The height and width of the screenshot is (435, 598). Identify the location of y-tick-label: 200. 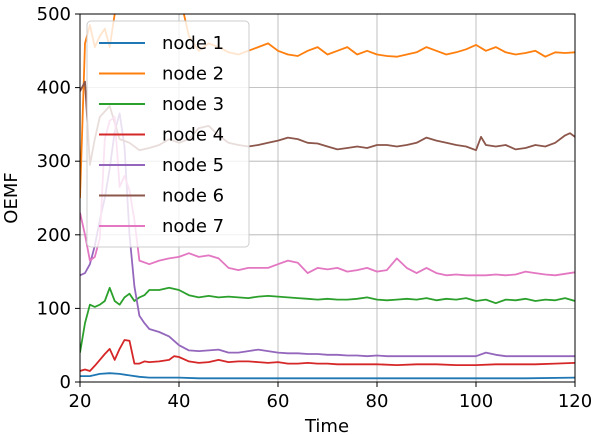
(54, 235).